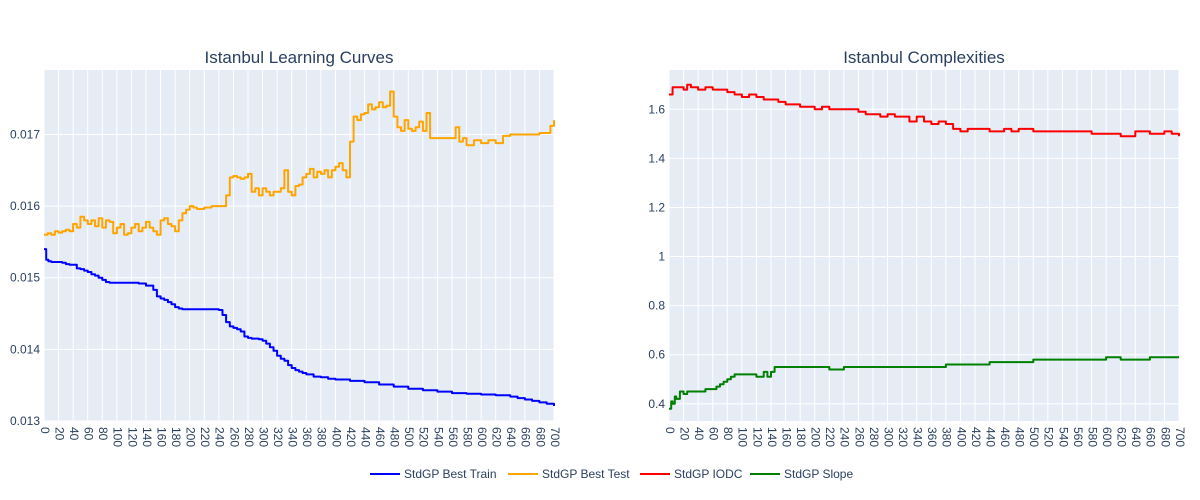 This screenshot has height=500, width=1200. I want to click on complexity-x-tick-label: 380, so click(947, 437).